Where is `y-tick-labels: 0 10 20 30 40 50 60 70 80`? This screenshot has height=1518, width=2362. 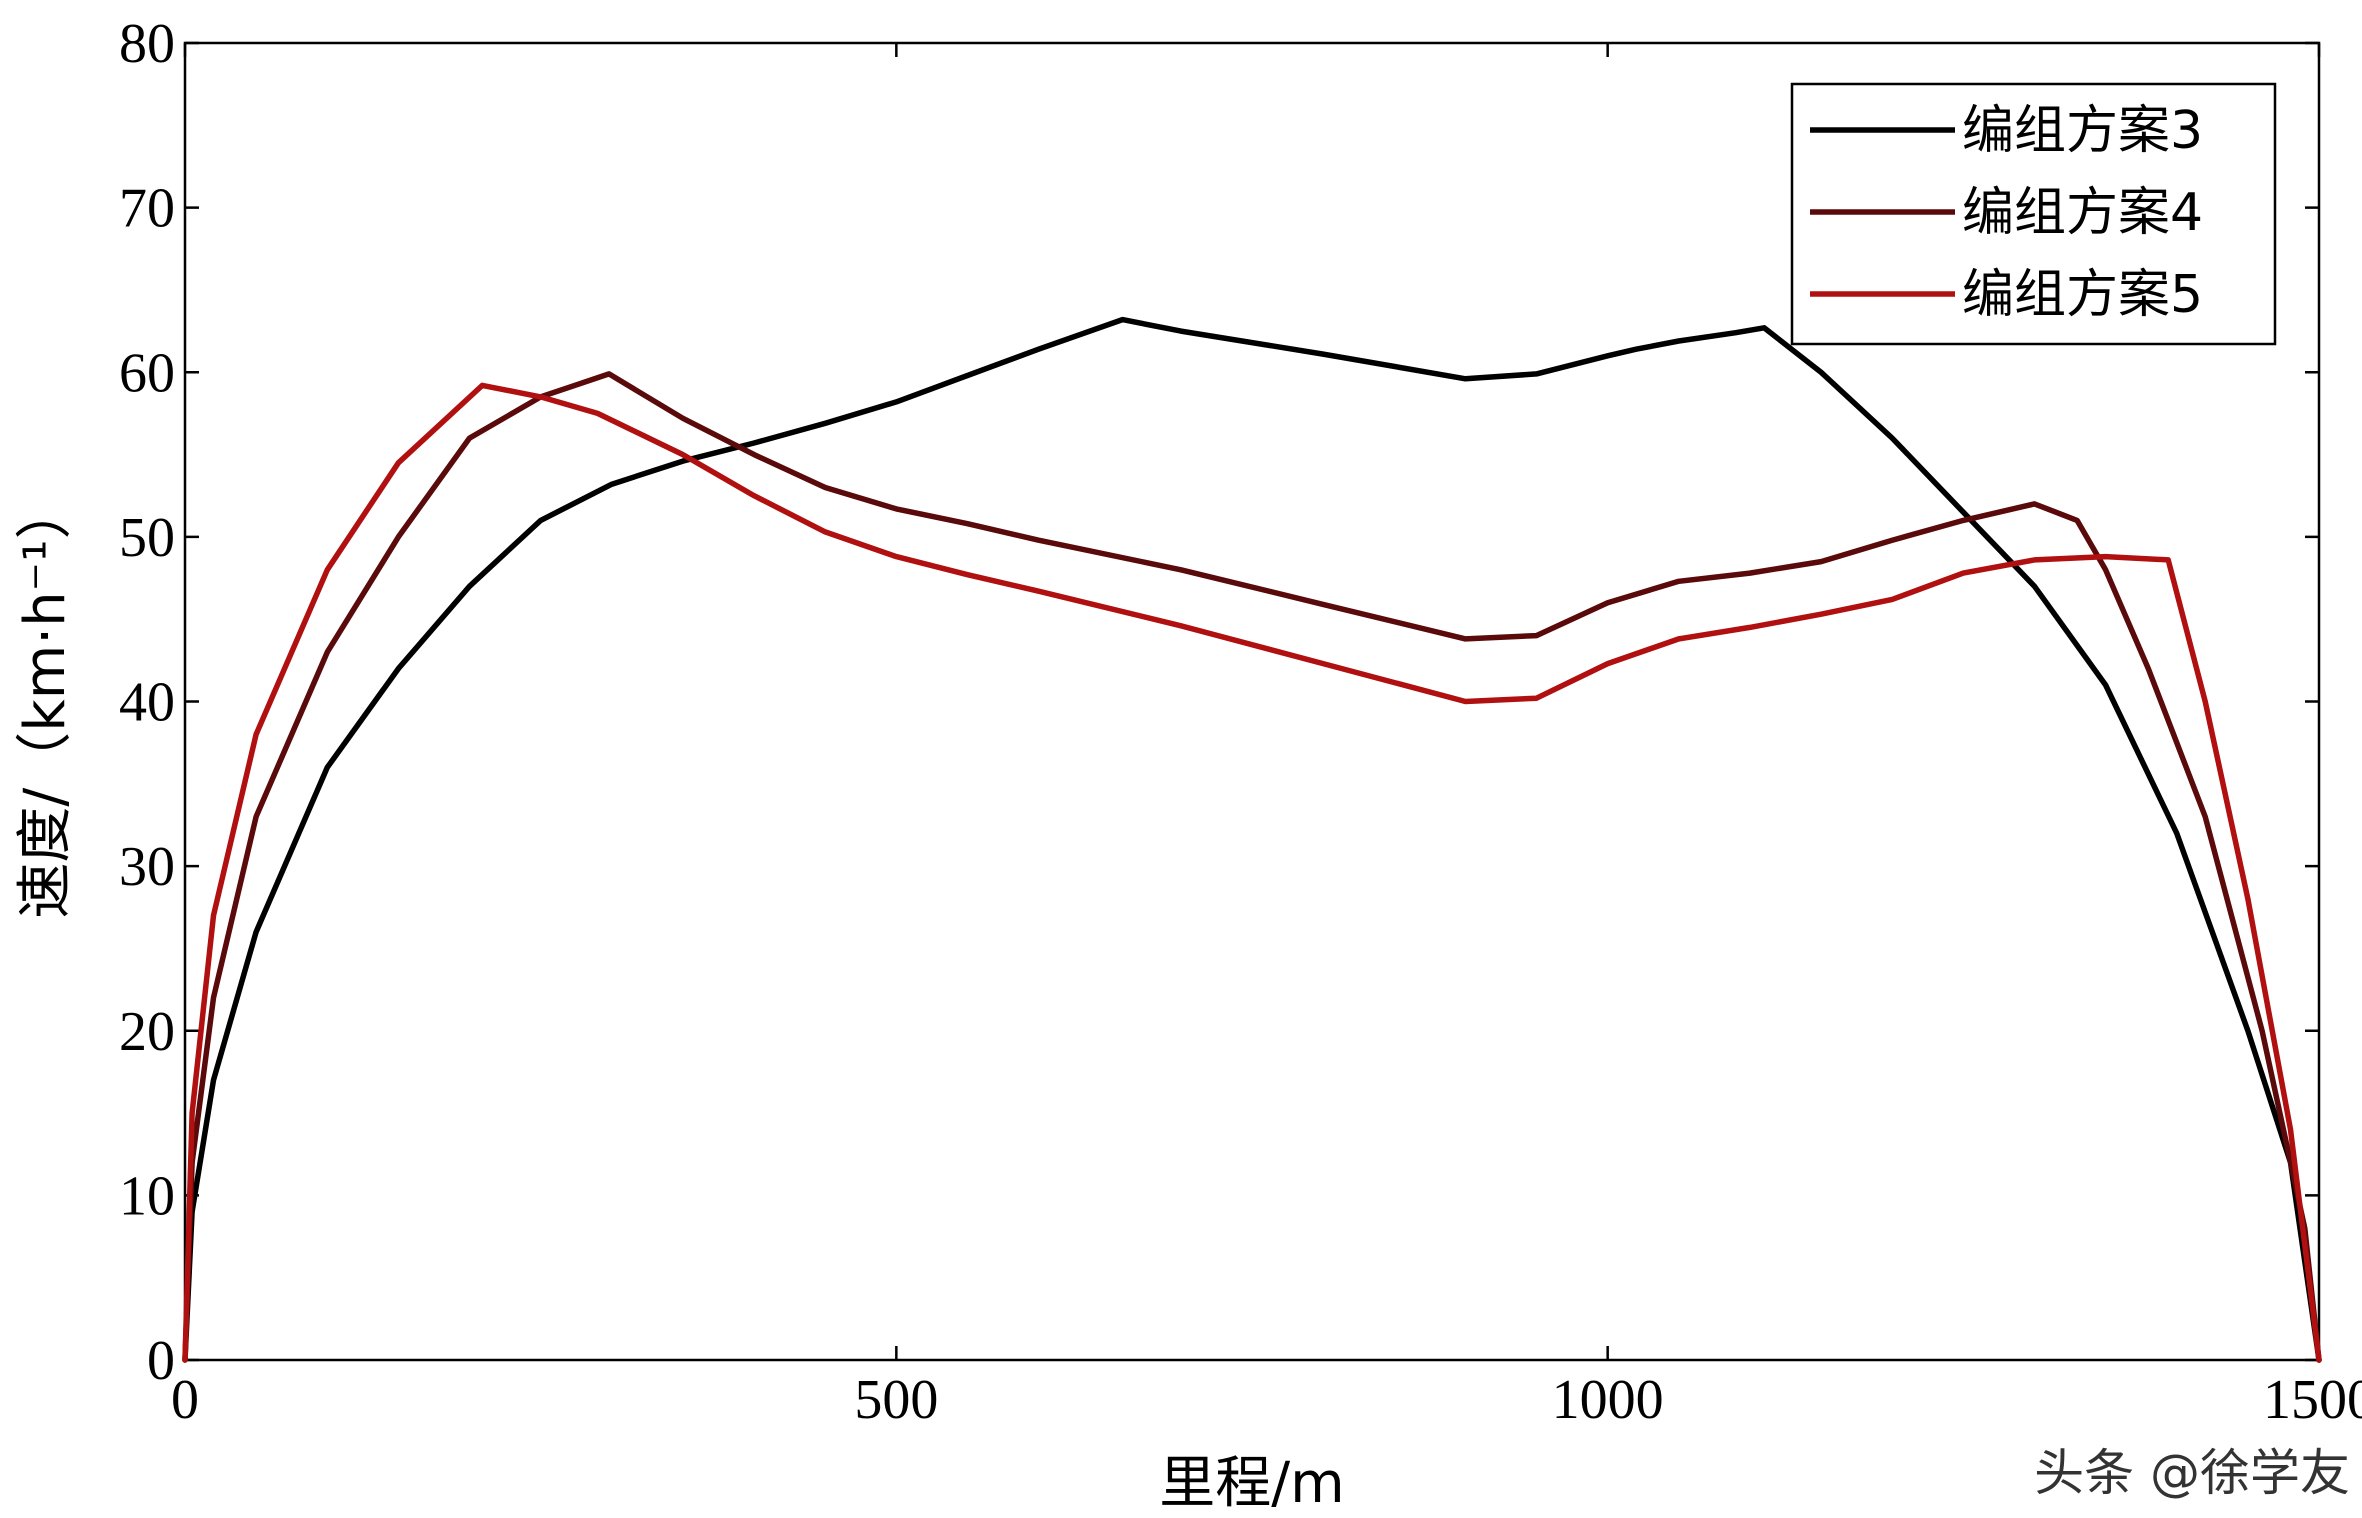 y-tick-labels: 0 10 20 30 40 50 60 70 80 is located at coordinates (147, 702).